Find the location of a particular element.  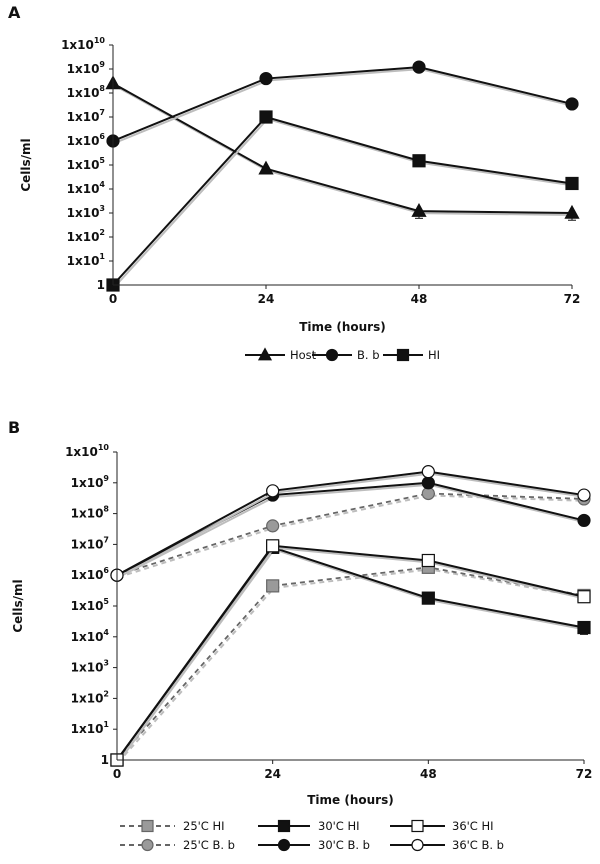

panel-b-x-ticks: 0 24 48 72 is located at coordinates (353, 770).